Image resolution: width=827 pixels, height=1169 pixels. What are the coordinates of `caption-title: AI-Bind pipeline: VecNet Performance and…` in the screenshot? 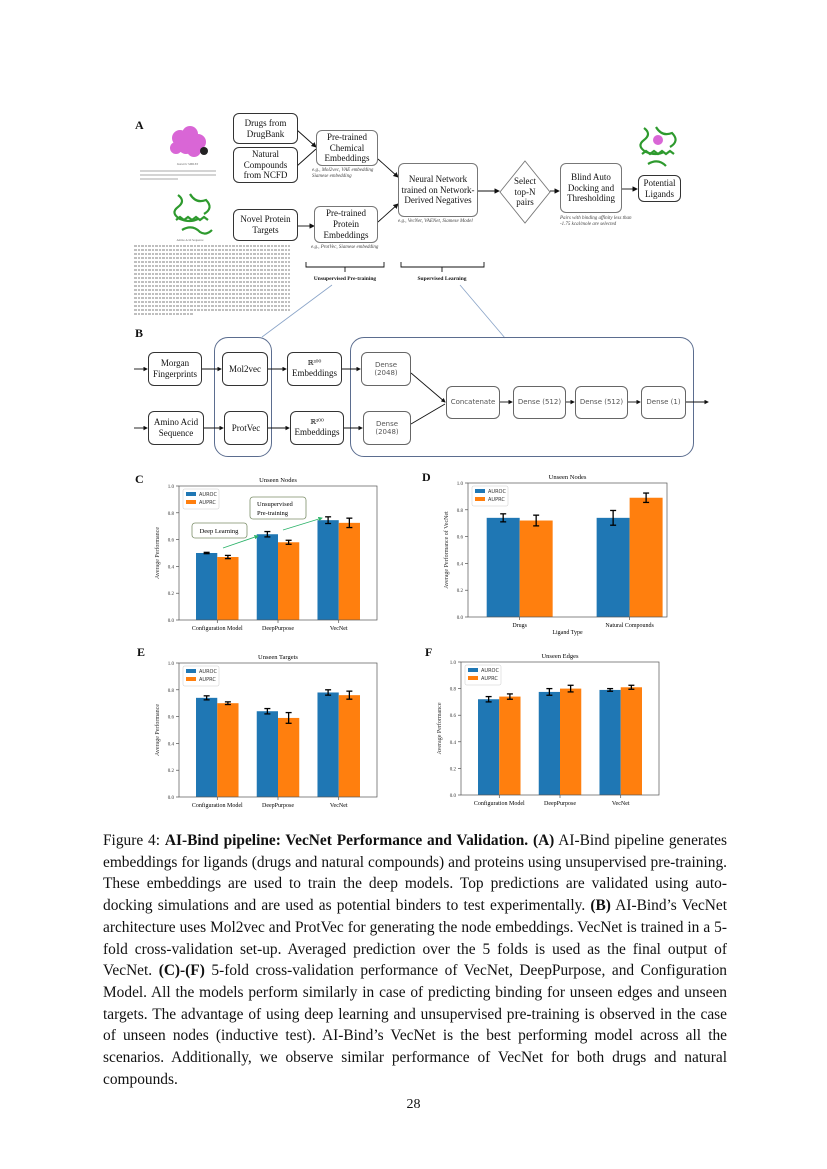 It's located at (359, 840).